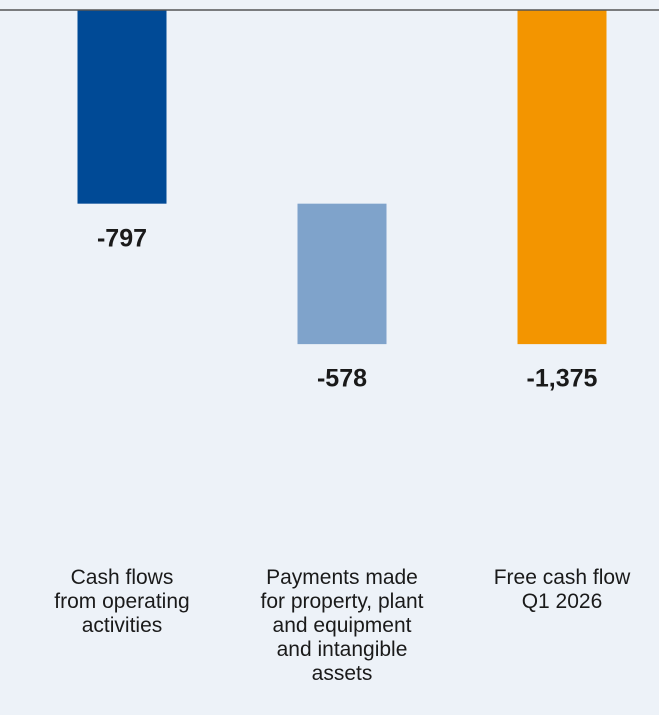 This screenshot has height=715, width=659. I want to click on value-label: -1,375, so click(562, 379).